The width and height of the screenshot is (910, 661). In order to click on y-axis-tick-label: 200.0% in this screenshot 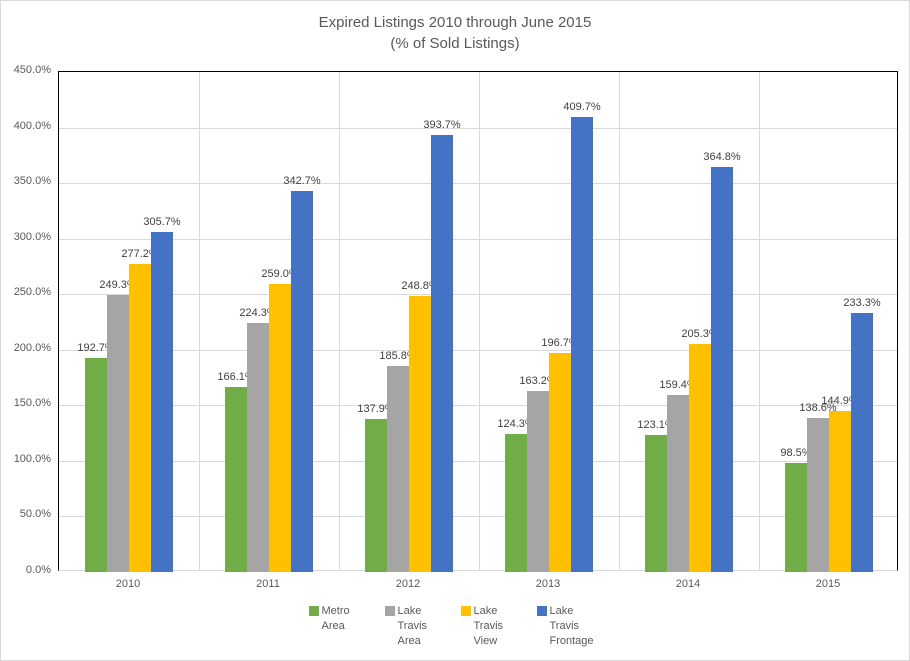, I will do `click(32, 347)`.